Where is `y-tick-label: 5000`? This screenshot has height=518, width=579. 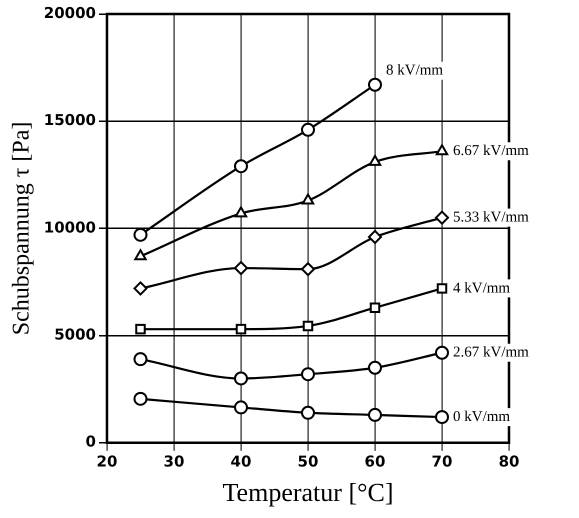 y-tick-label: 5000 is located at coordinates (75, 334).